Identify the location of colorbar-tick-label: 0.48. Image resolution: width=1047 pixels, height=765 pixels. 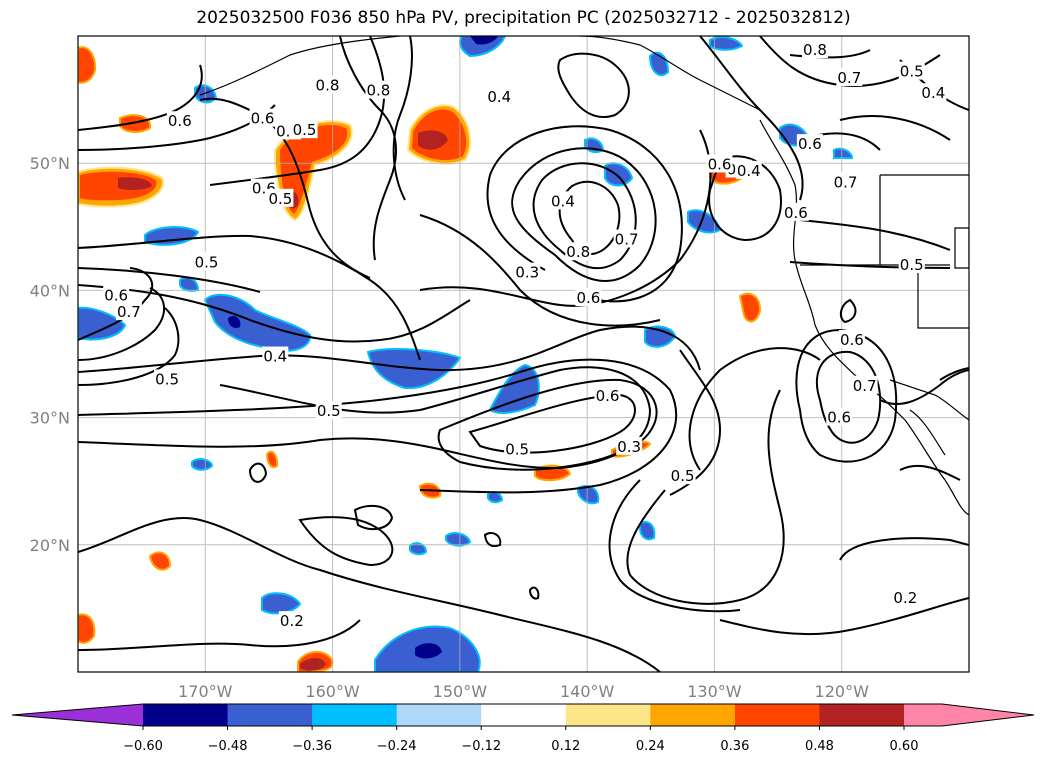
(819, 746).